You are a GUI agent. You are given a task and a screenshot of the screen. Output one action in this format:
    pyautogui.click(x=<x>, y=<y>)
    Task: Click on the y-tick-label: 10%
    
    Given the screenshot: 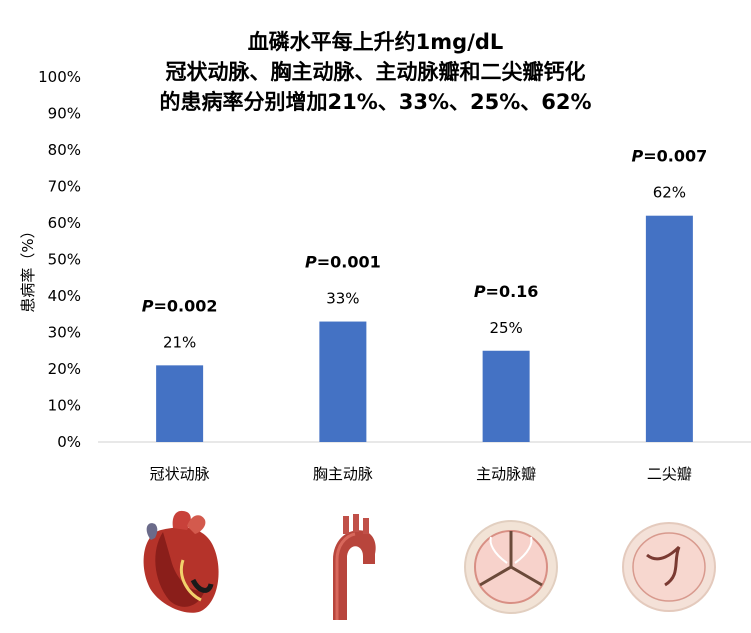 What is the action you would take?
    pyautogui.click(x=64, y=406)
    